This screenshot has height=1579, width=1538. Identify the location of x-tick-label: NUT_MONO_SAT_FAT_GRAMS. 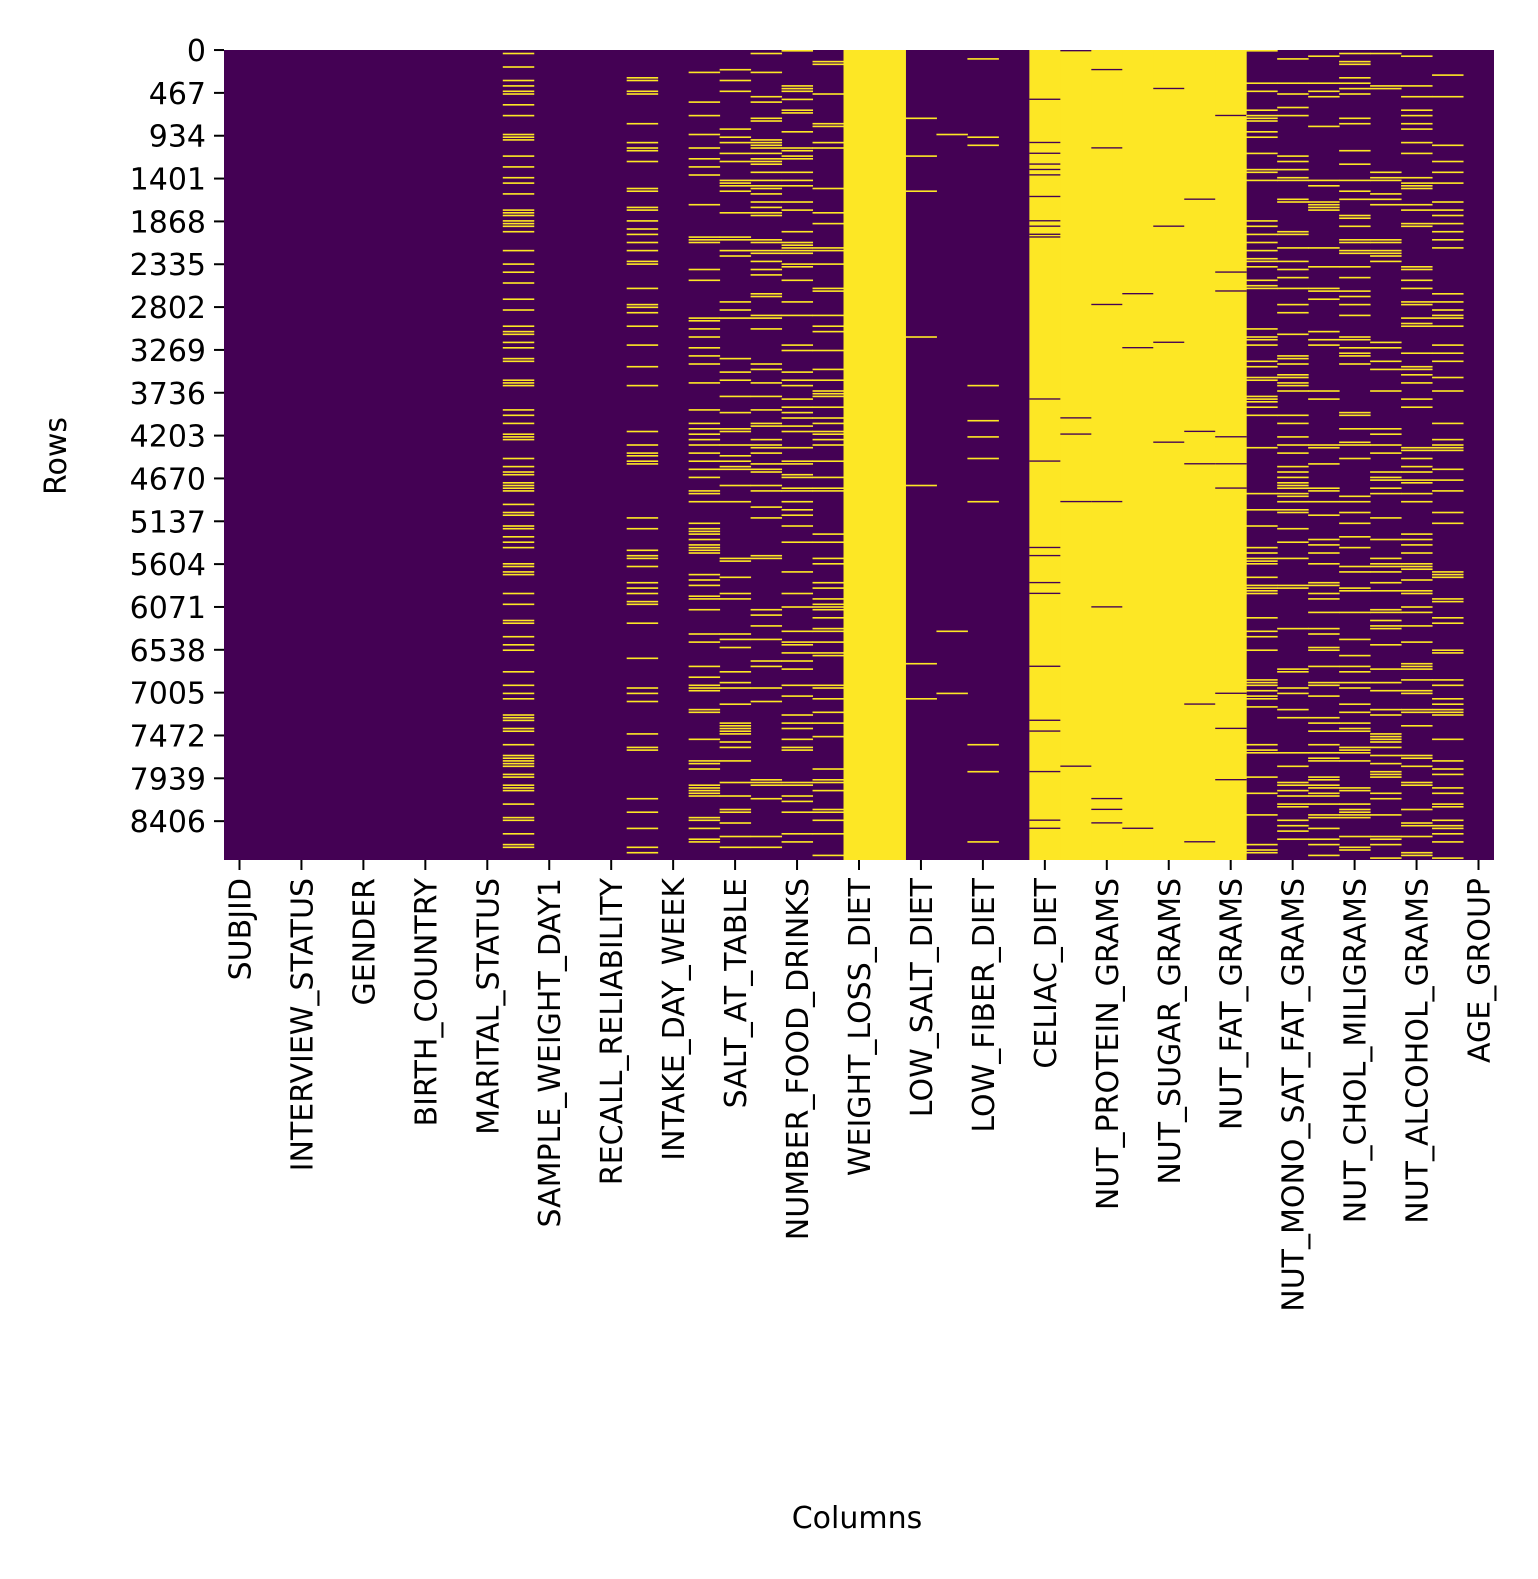
(1294, 1095).